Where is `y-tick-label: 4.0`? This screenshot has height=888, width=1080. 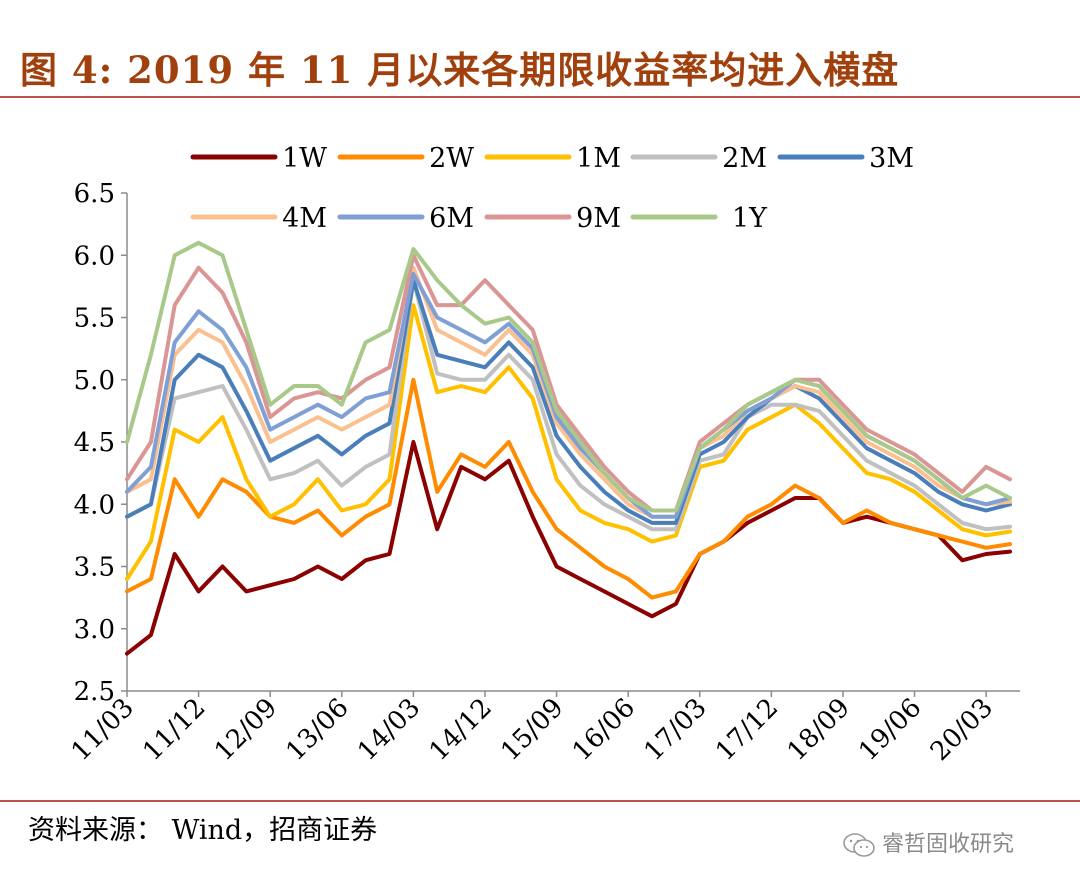
y-tick-label: 4.0 is located at coordinates (94, 505).